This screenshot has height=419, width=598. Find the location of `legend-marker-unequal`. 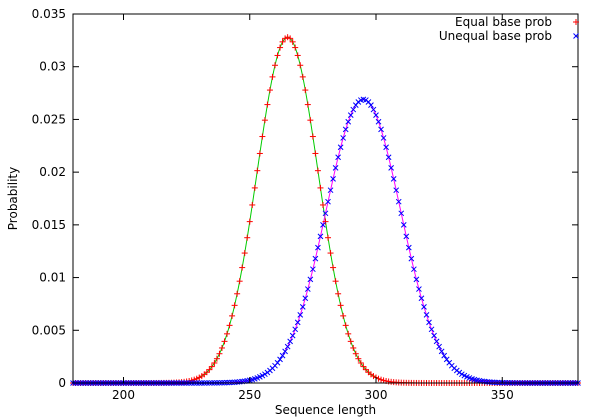

legend-marker-unequal is located at coordinates (576, 36).